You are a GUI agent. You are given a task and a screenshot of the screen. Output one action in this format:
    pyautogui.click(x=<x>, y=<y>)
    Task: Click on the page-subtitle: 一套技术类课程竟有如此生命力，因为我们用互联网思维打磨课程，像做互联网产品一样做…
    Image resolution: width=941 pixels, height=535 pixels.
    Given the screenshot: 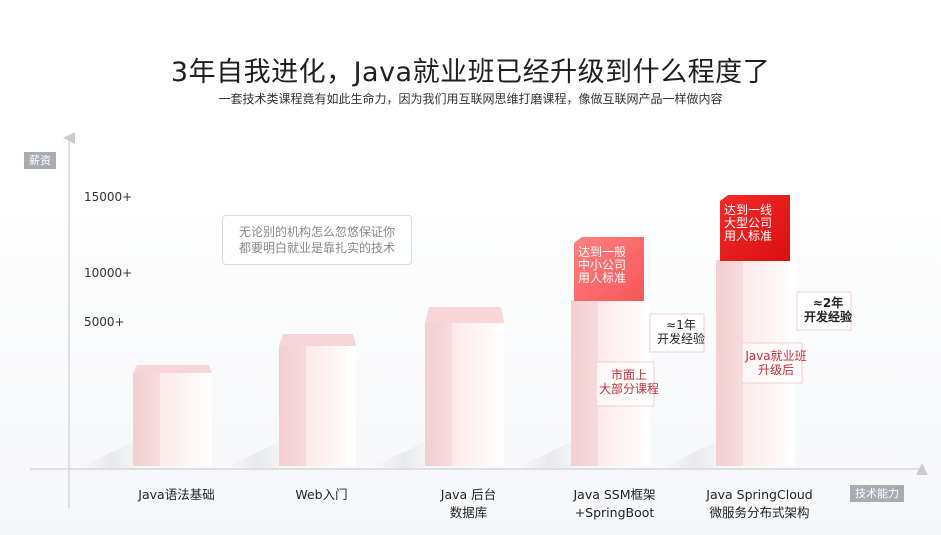 What is the action you would take?
    pyautogui.click(x=470, y=99)
    